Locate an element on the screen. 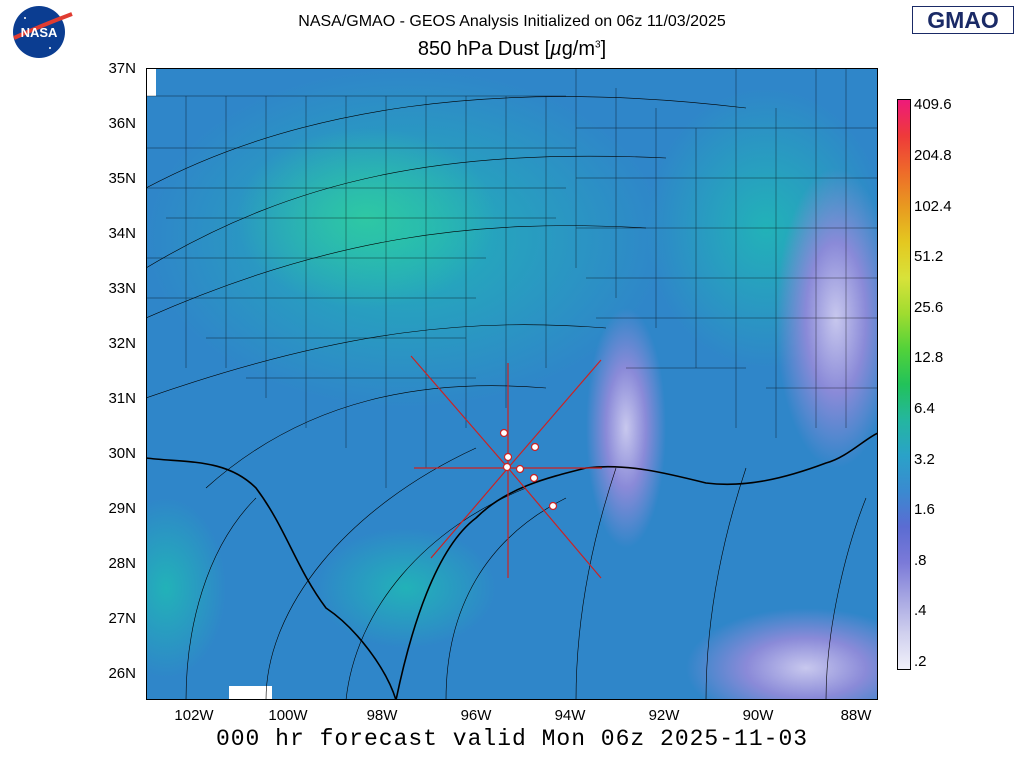  subtitle-unit: g/m is located at coordinates (578, 49).